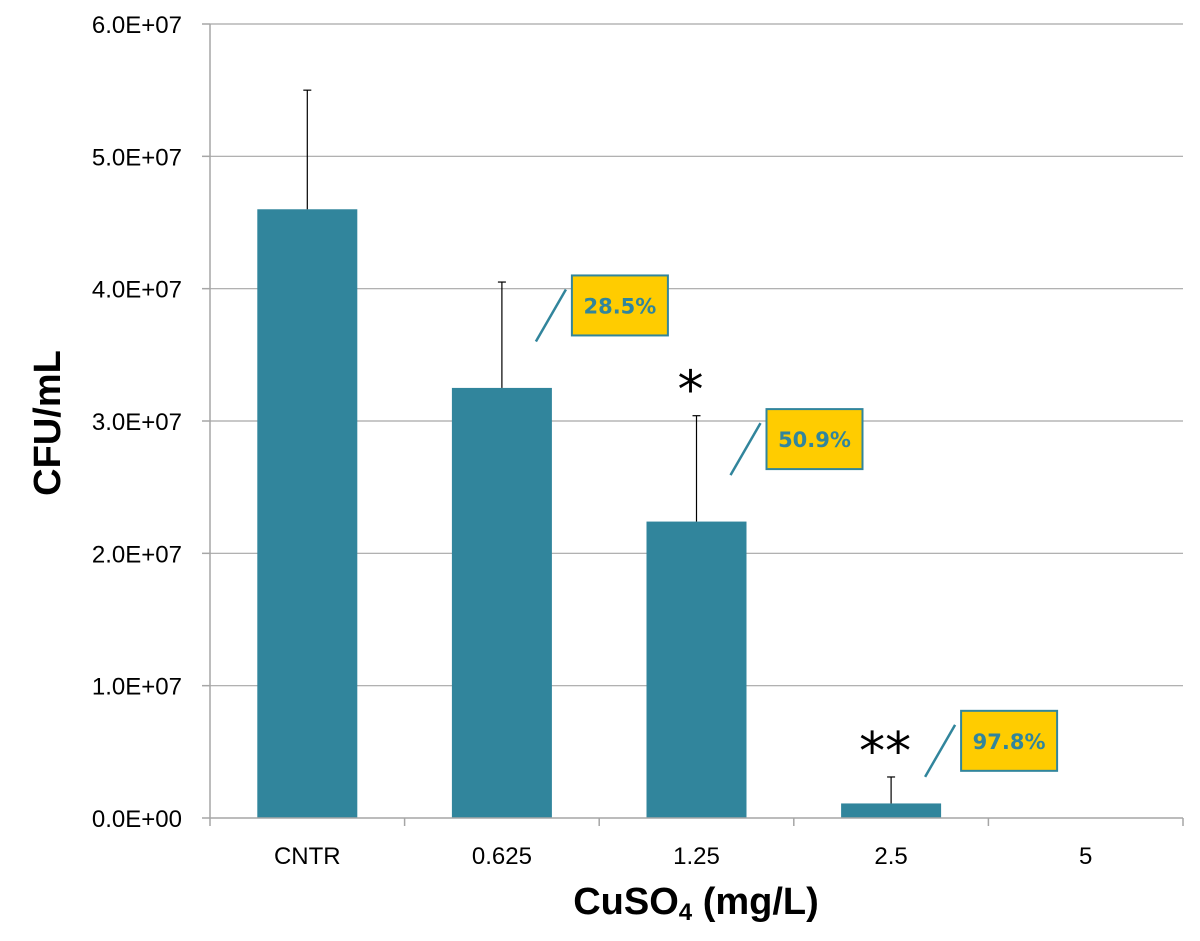  I want to click on bar-1.25, so click(696, 669).